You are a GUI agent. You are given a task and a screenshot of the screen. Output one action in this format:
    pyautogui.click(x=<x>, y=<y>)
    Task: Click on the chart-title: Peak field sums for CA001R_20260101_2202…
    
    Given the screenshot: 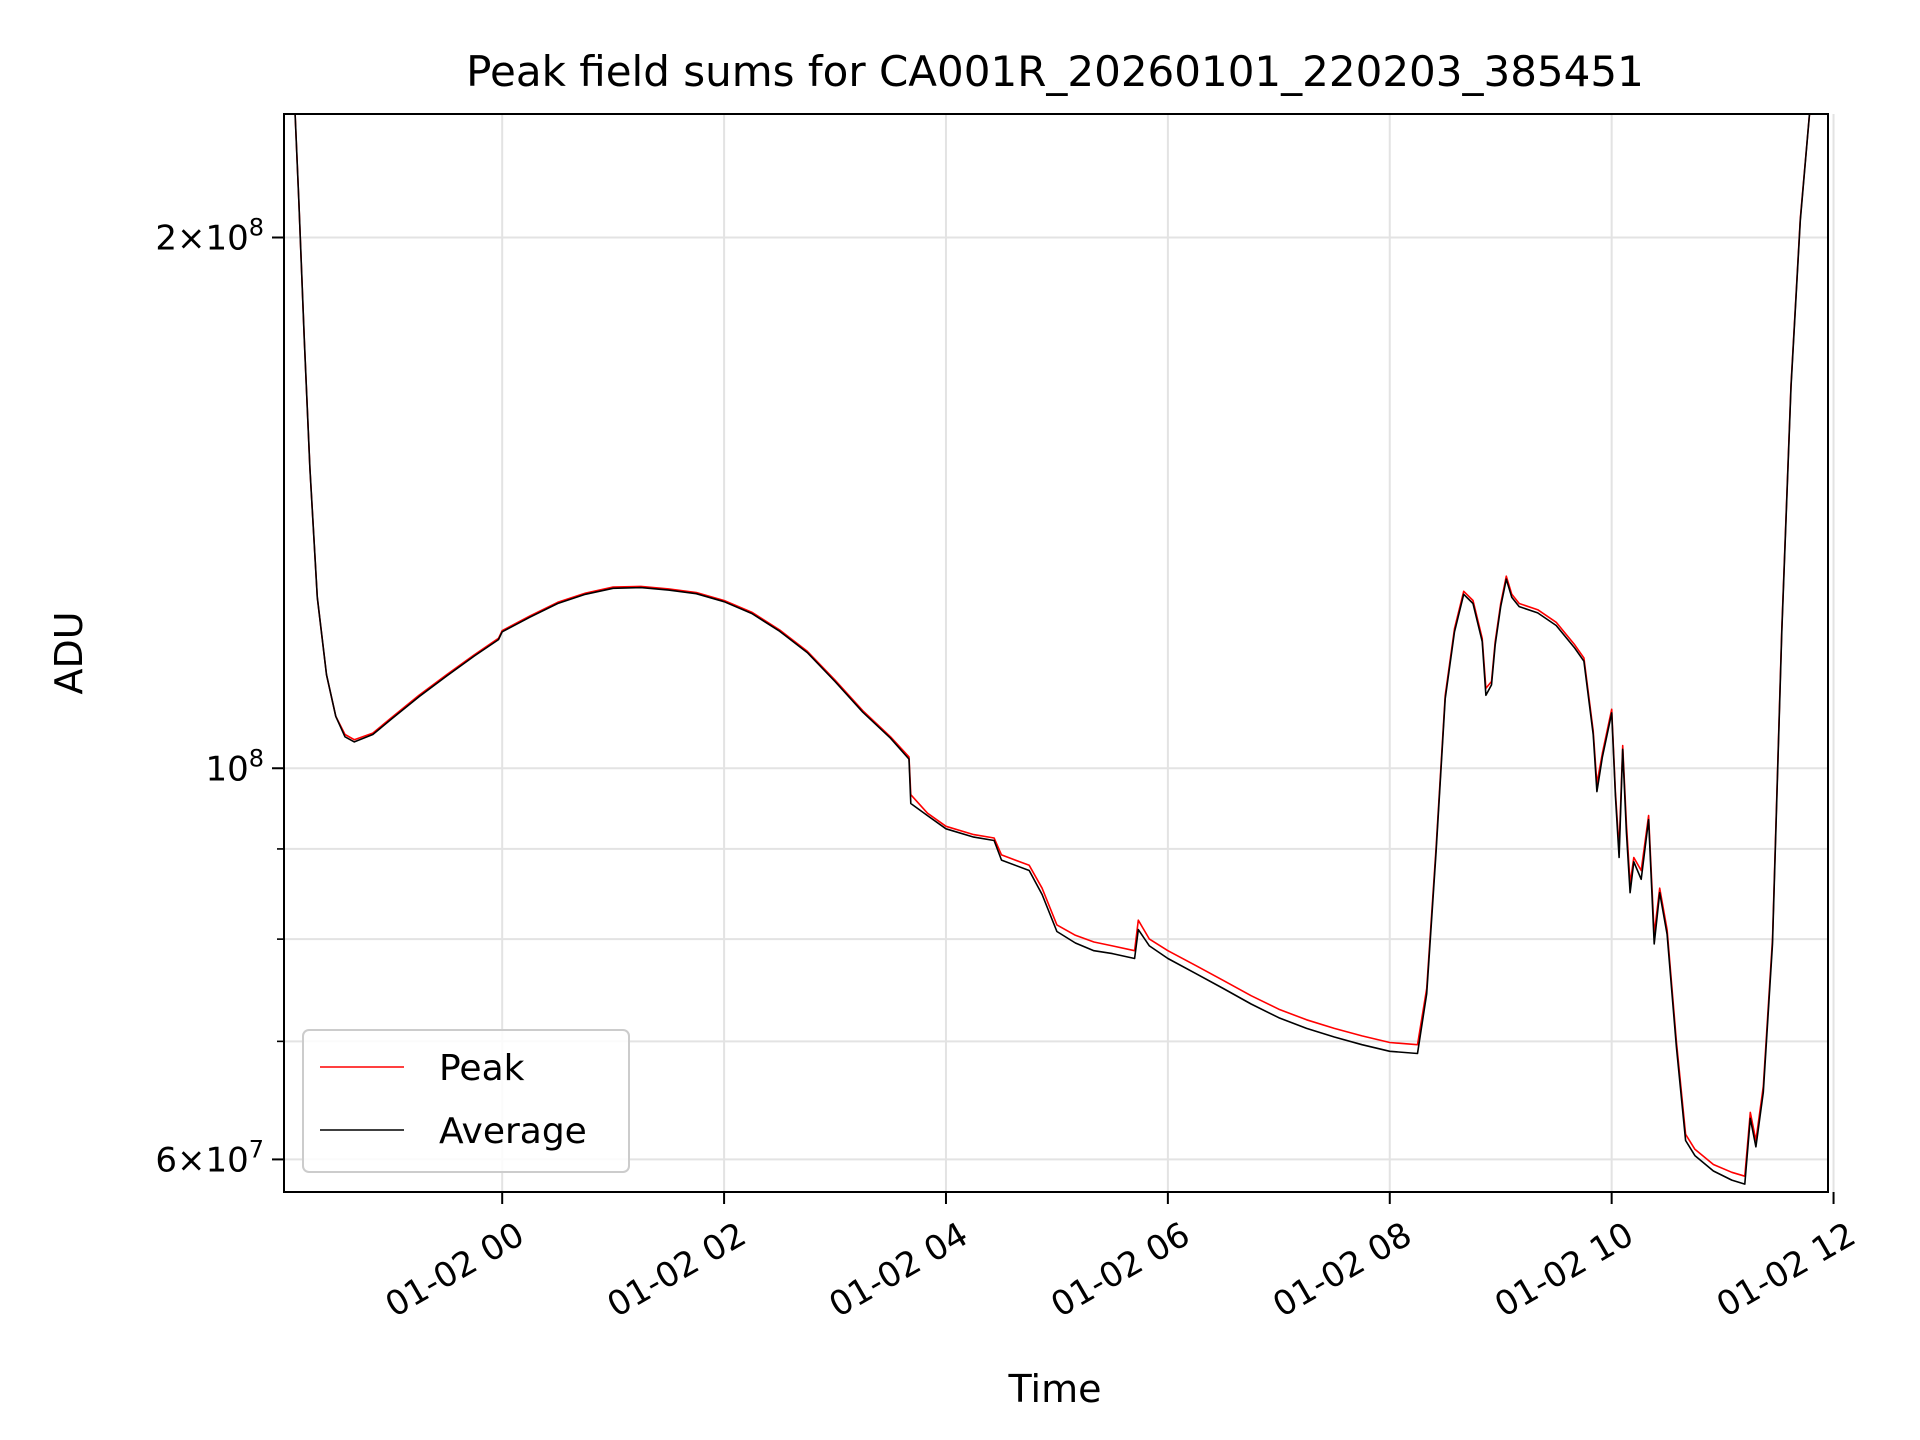 What is the action you would take?
    pyautogui.click(x=1055, y=71)
    